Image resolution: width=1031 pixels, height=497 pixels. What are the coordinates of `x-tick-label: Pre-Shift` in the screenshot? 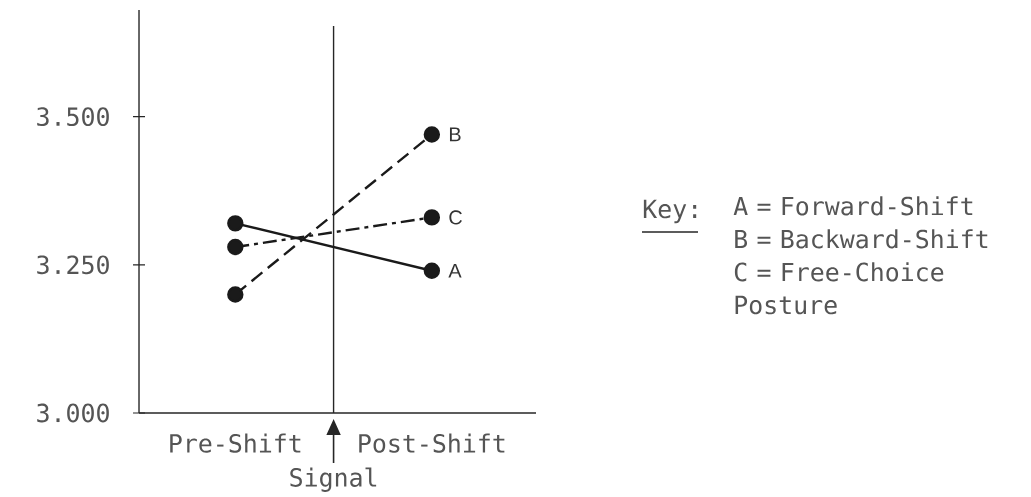 It's located at (235, 443).